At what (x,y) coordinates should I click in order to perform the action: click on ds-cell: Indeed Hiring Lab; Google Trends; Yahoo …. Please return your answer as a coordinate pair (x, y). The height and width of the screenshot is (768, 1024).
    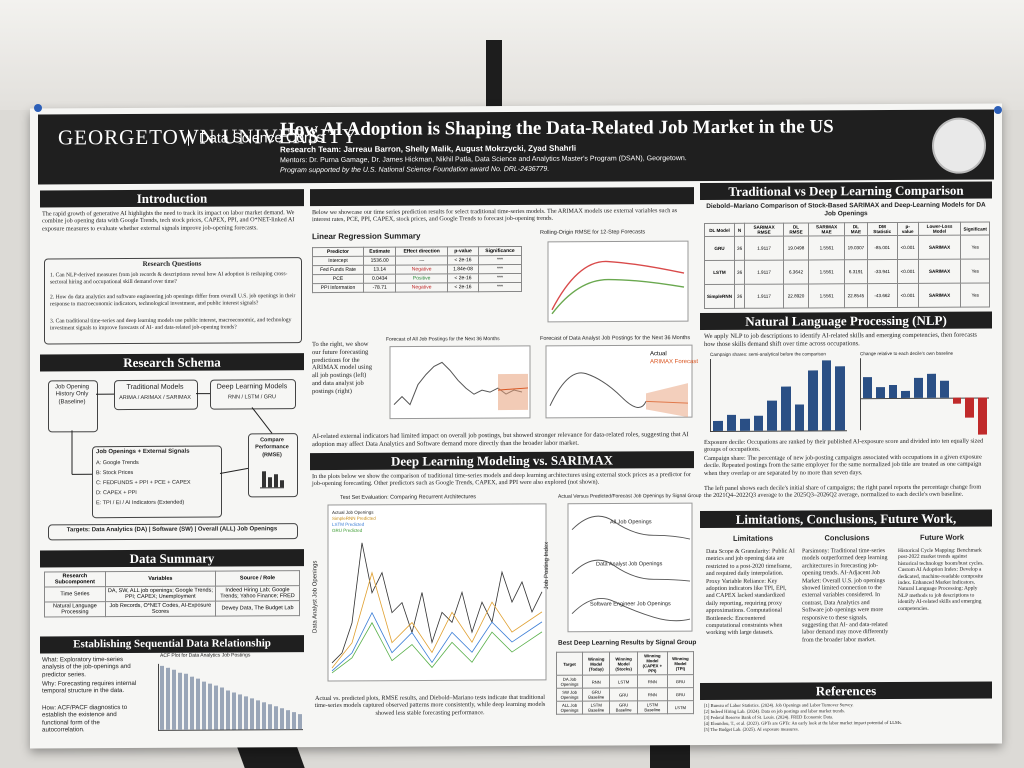
    Looking at the image, I should click on (257, 593).